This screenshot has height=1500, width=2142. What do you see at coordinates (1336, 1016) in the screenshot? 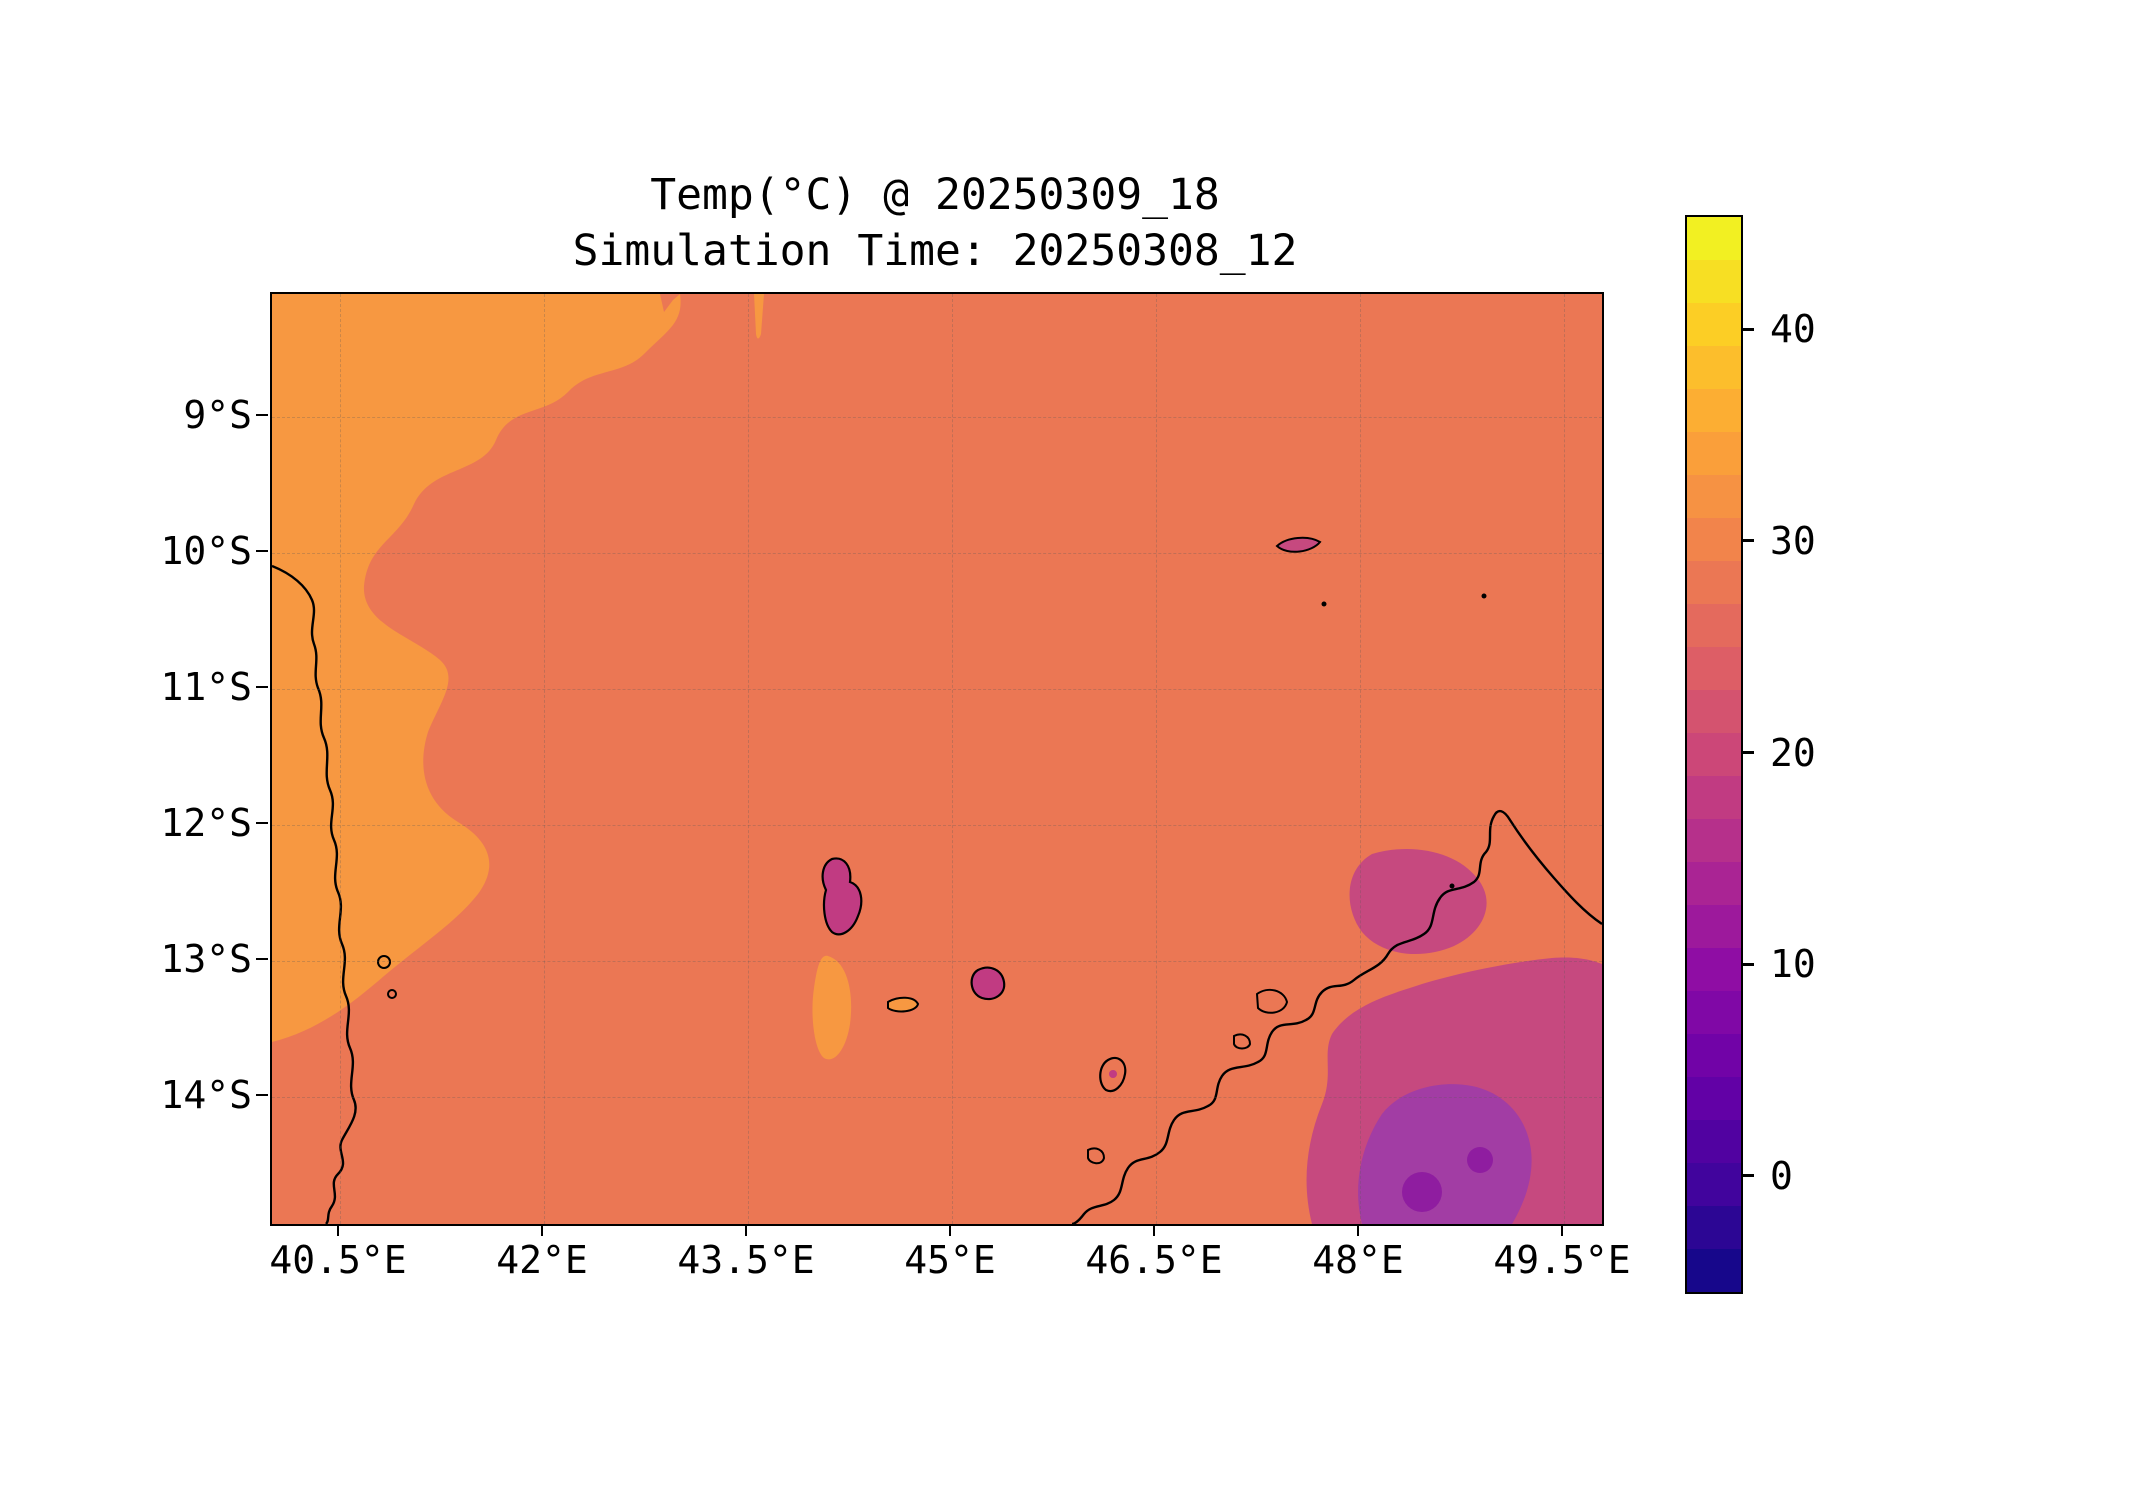
I see `madagascar-coastline` at bounding box center [1336, 1016].